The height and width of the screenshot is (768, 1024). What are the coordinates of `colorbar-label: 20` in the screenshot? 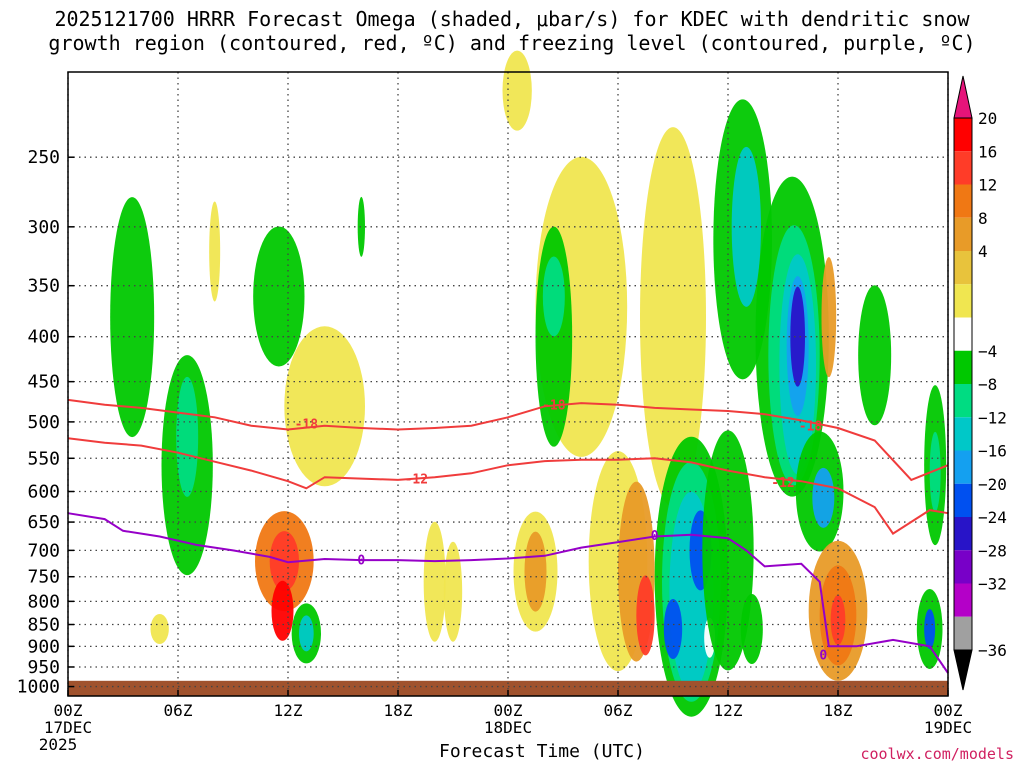 It's located at (987, 118).